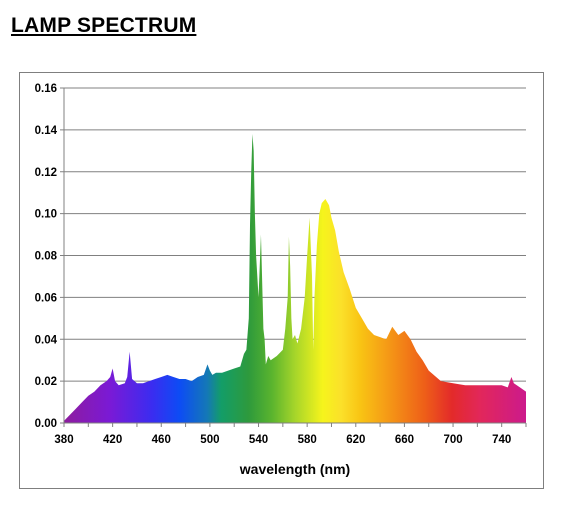 The image size is (561, 515). Describe the element at coordinates (112, 440) in the screenshot. I see `x-tick-label: 420` at that location.